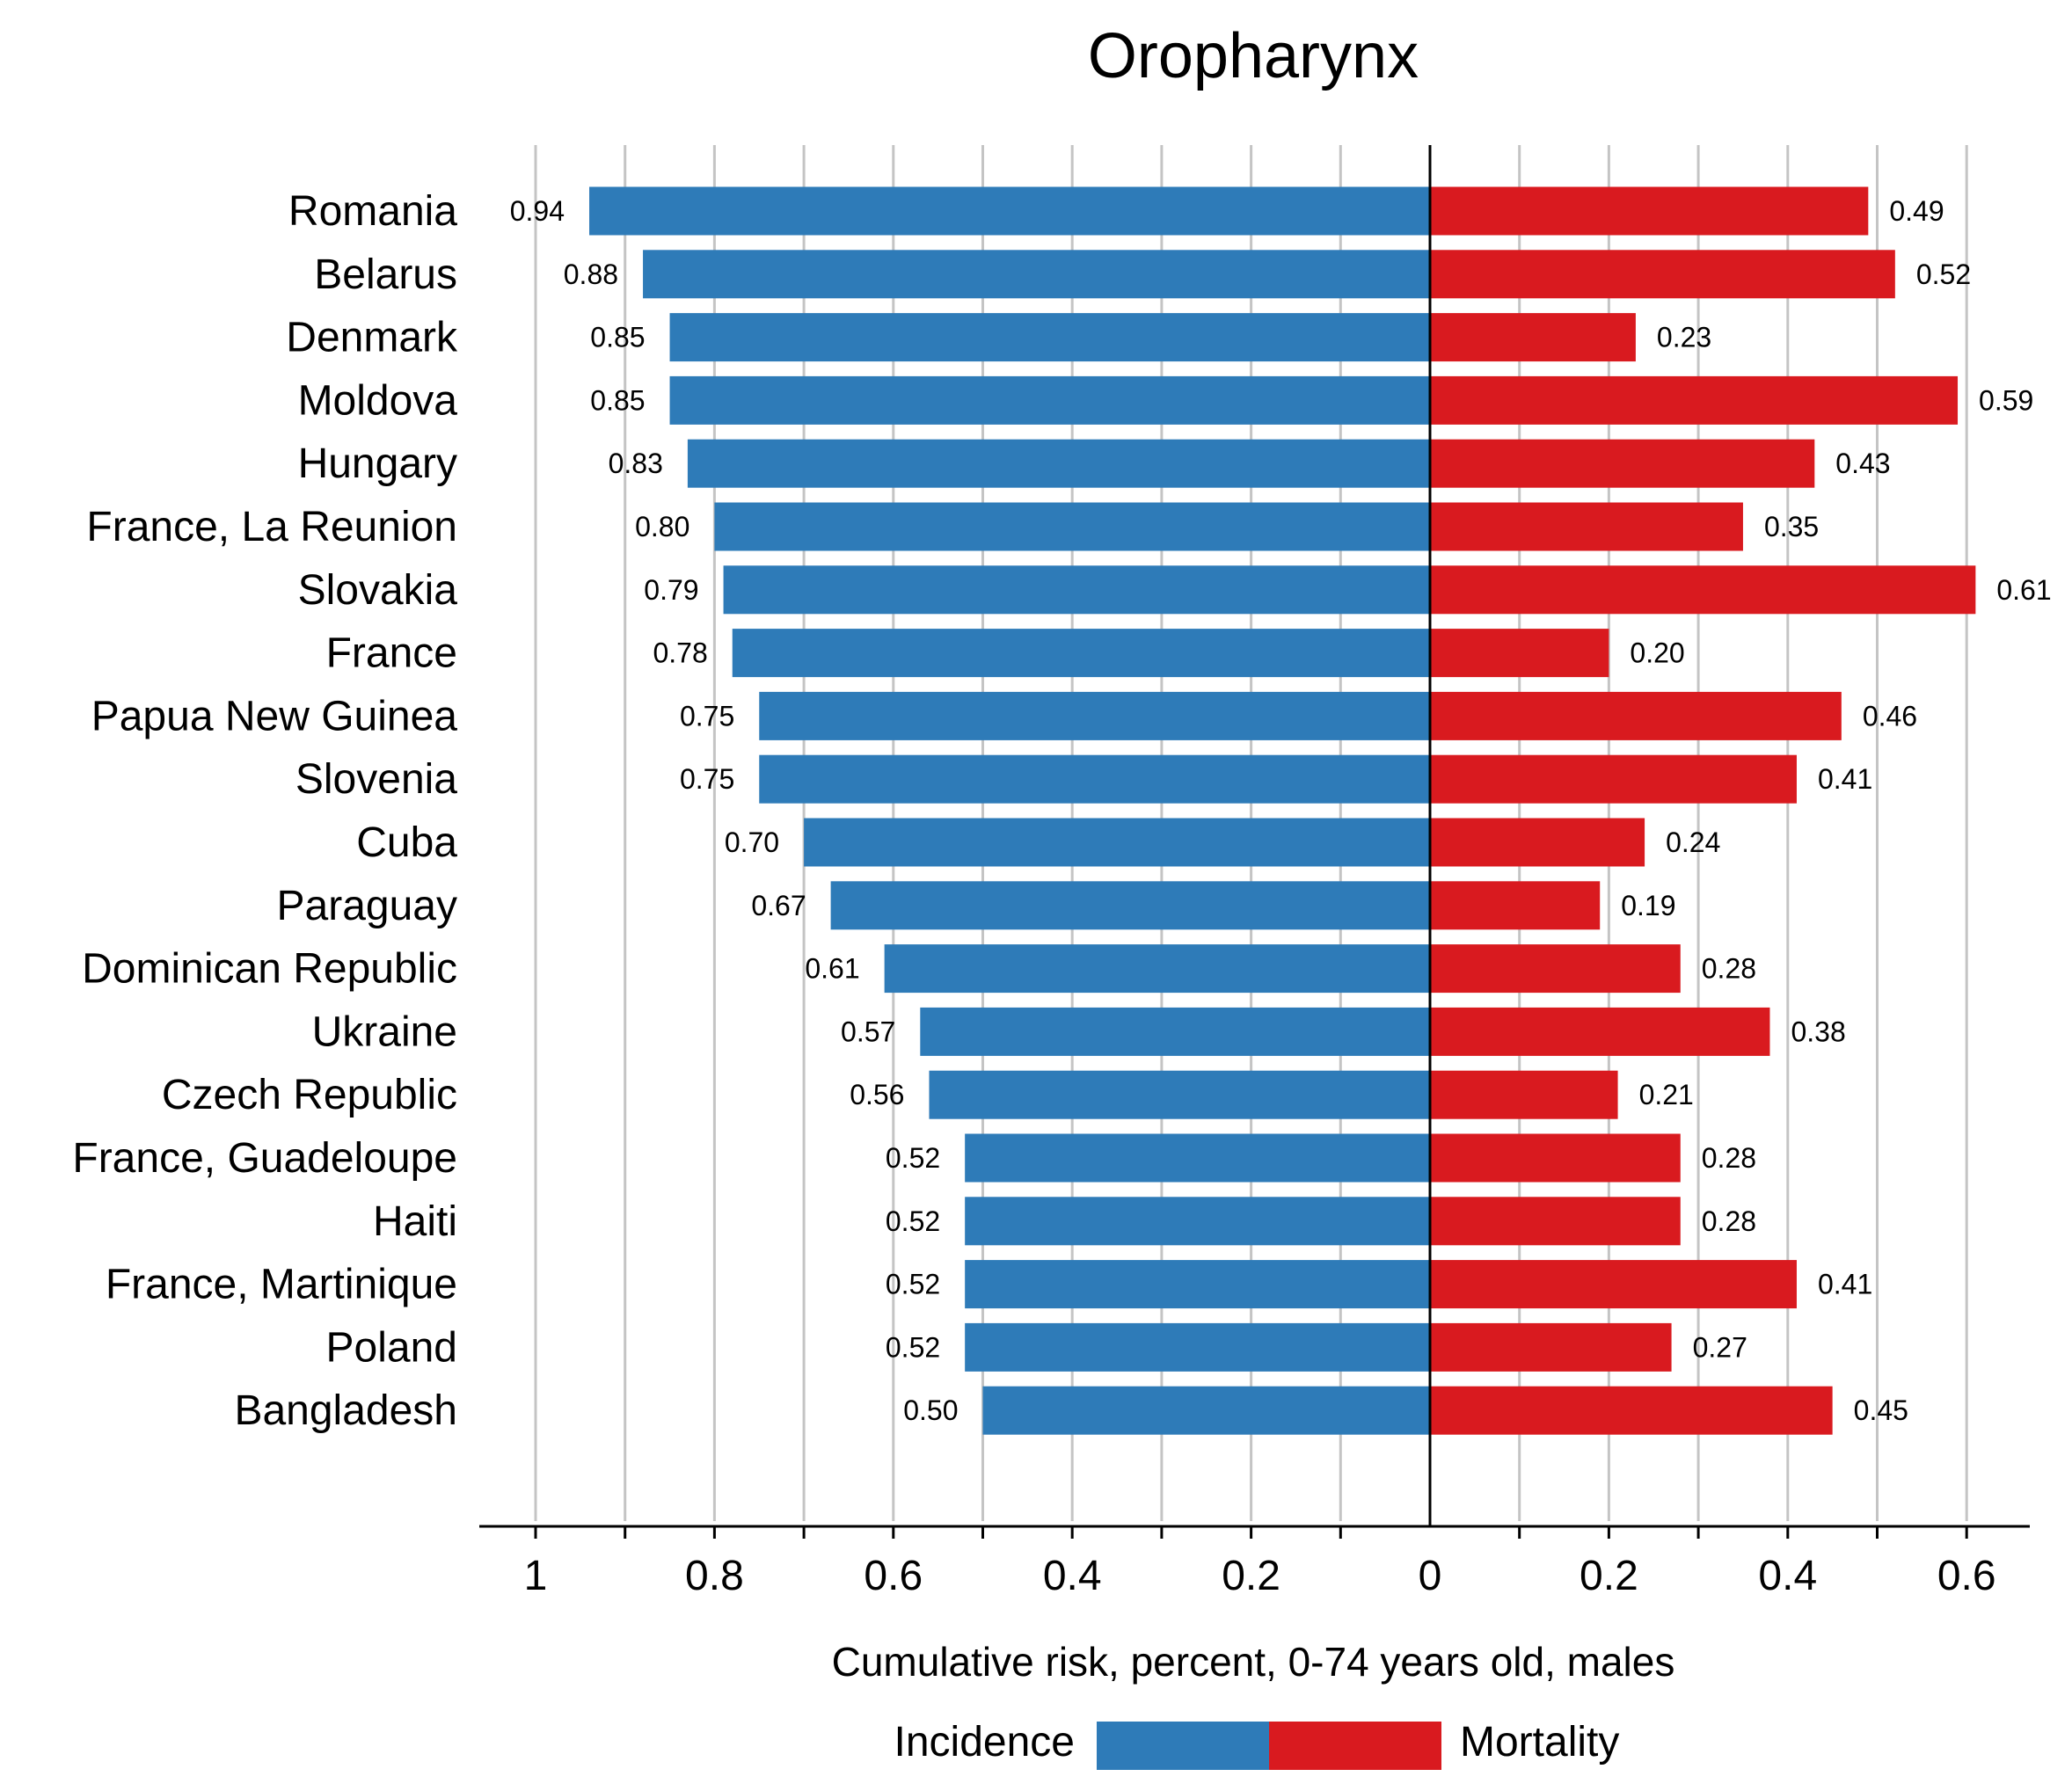  I want to click on category-label: Cuba, so click(406, 843).